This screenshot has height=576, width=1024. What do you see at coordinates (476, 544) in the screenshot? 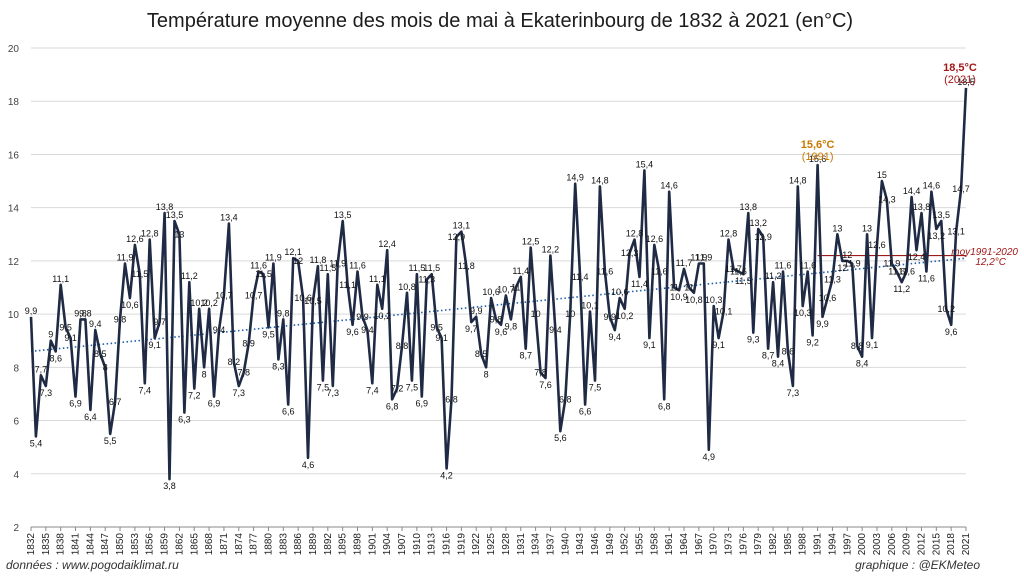
I see `x-tick-label: 1922` at bounding box center [476, 544].